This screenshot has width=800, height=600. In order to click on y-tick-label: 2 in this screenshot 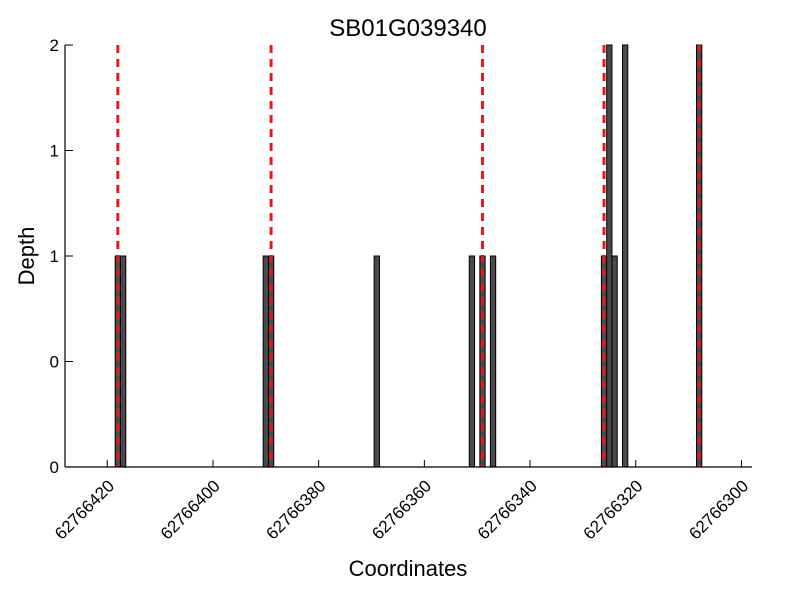, I will do `click(54, 45)`.